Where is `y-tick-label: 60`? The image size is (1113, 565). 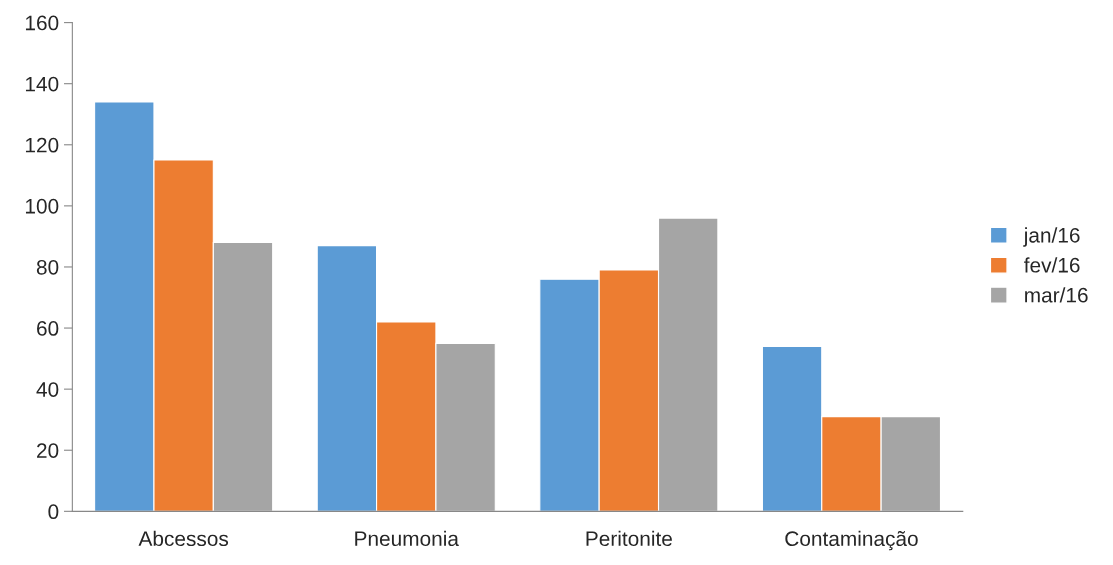
y-tick-label: 60 is located at coordinates (48, 328).